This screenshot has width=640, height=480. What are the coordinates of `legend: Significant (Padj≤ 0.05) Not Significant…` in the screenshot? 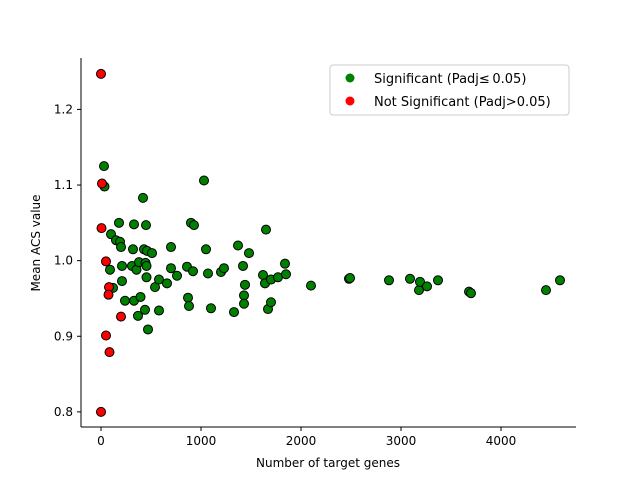 It's located at (449, 90).